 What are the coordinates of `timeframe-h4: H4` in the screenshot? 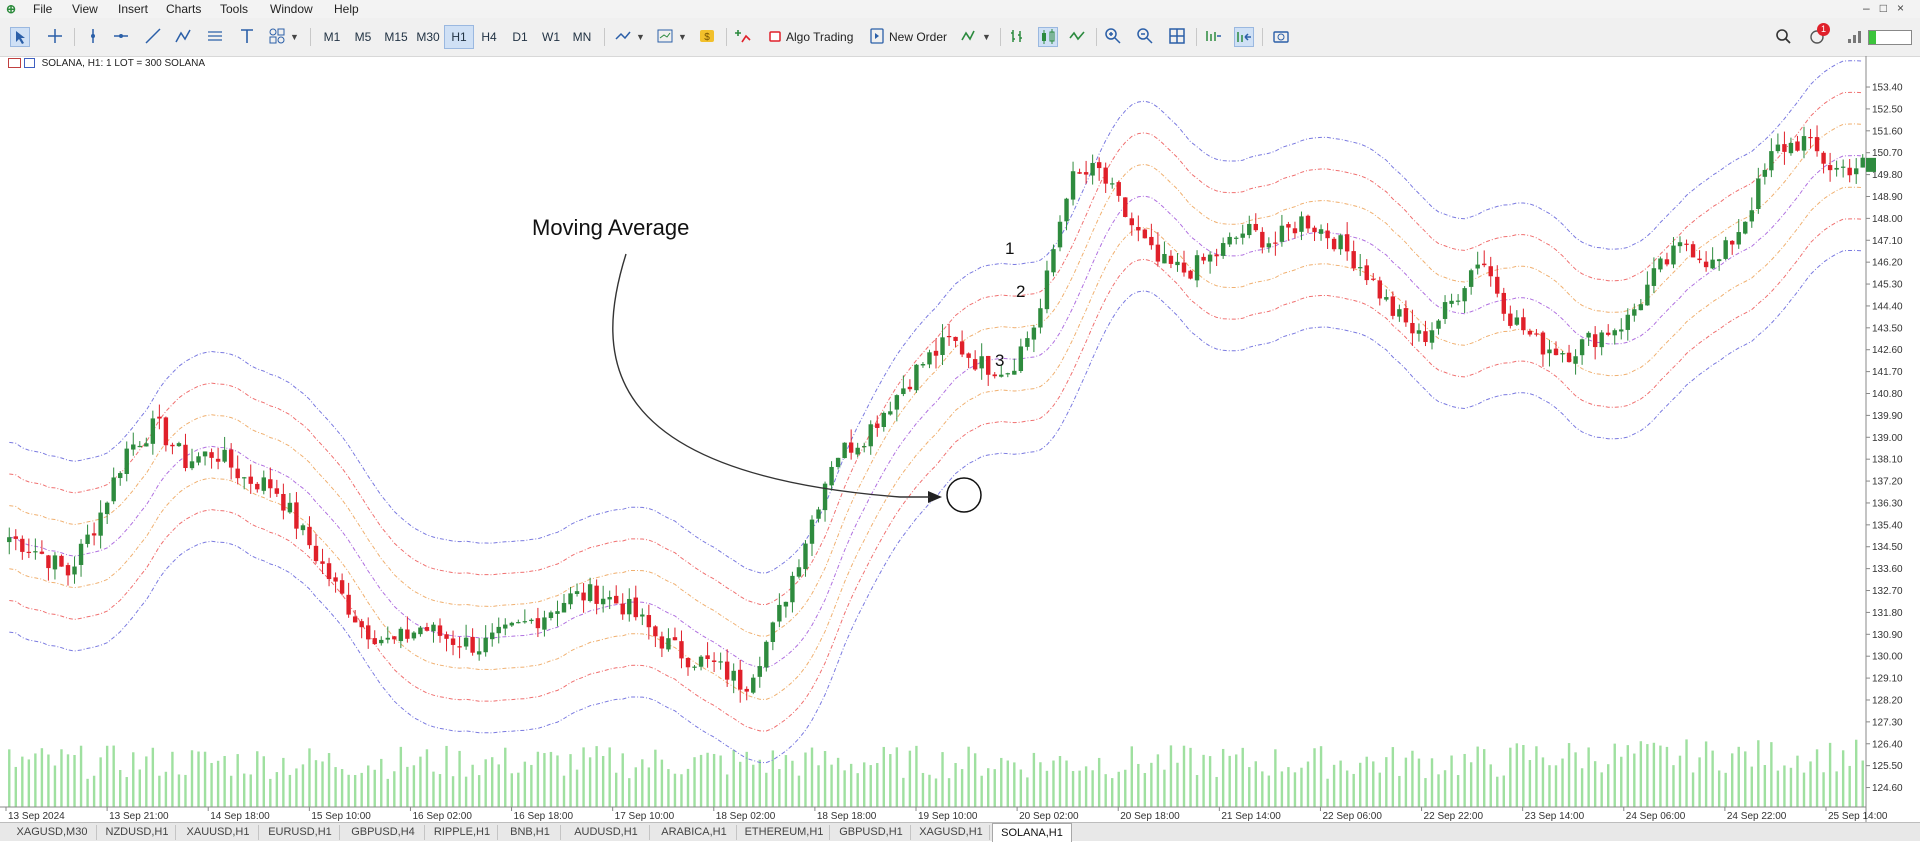 It's located at (489, 37).